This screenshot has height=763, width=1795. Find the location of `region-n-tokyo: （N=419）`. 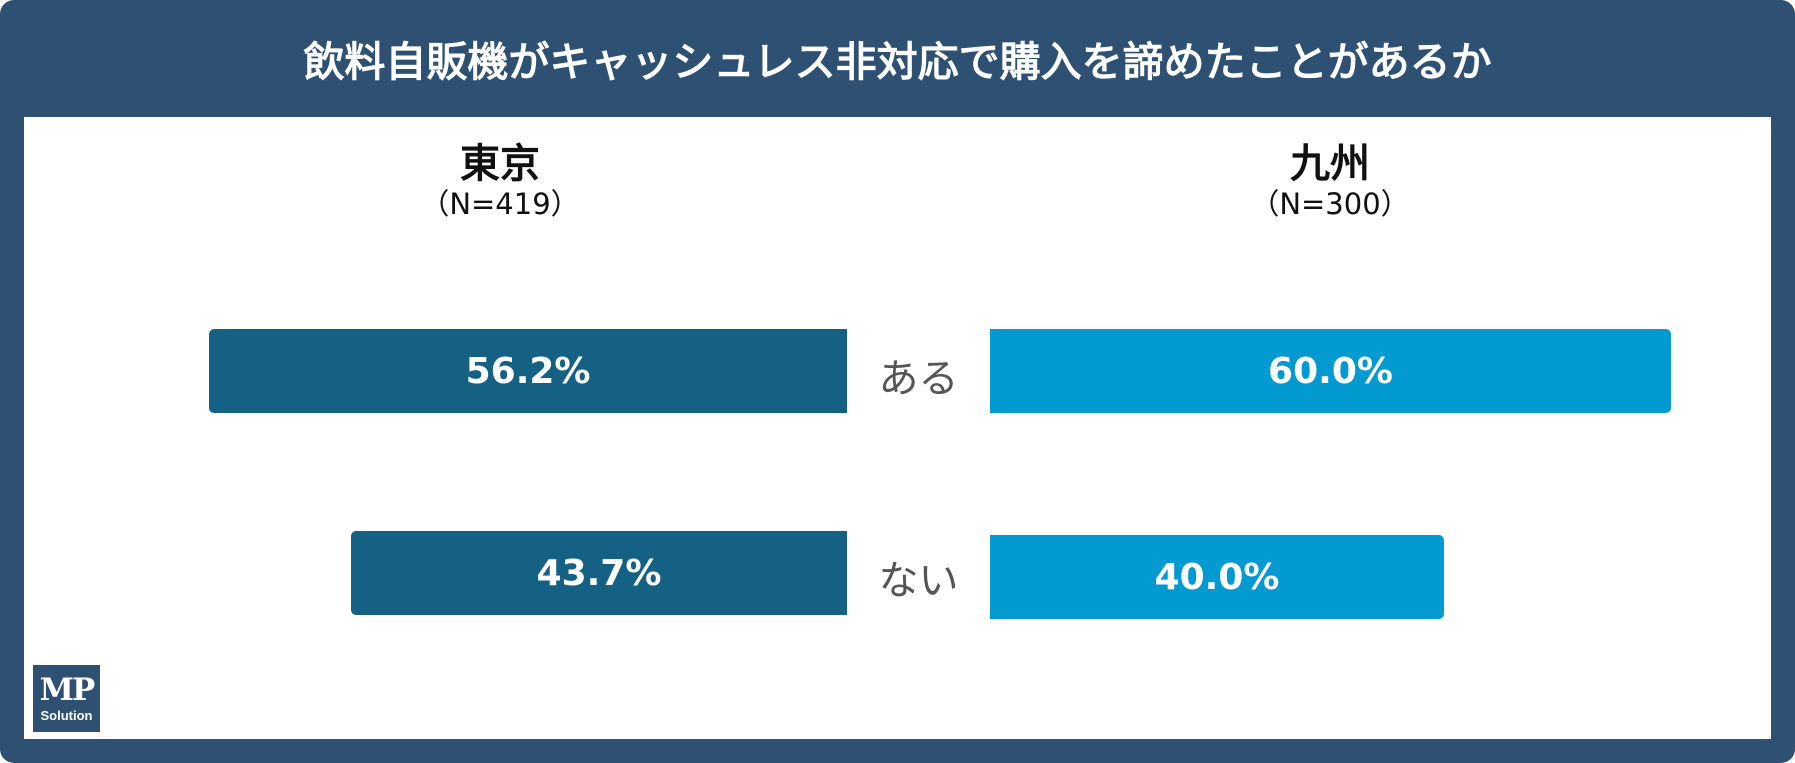

region-n-tokyo: （N=419） is located at coordinates (500, 204).